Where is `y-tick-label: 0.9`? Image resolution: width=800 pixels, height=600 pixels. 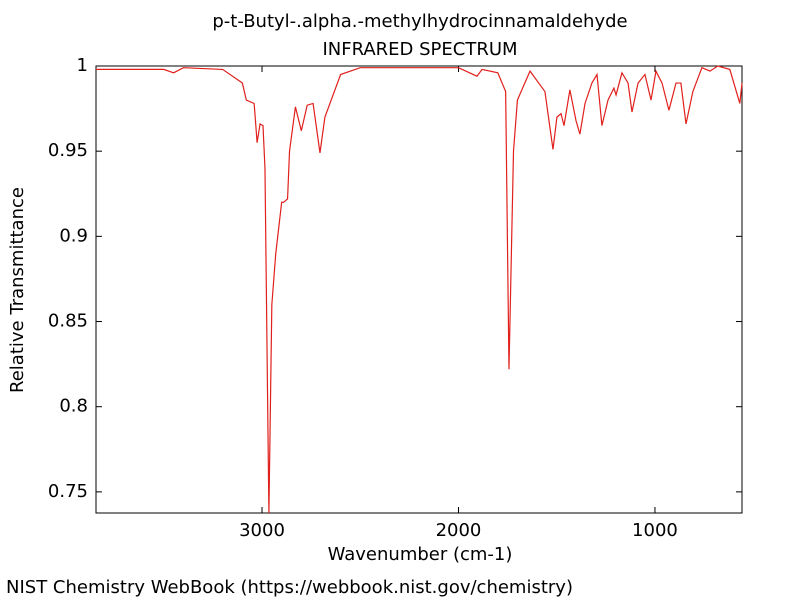
y-tick-label: 0.9 is located at coordinates (73, 235).